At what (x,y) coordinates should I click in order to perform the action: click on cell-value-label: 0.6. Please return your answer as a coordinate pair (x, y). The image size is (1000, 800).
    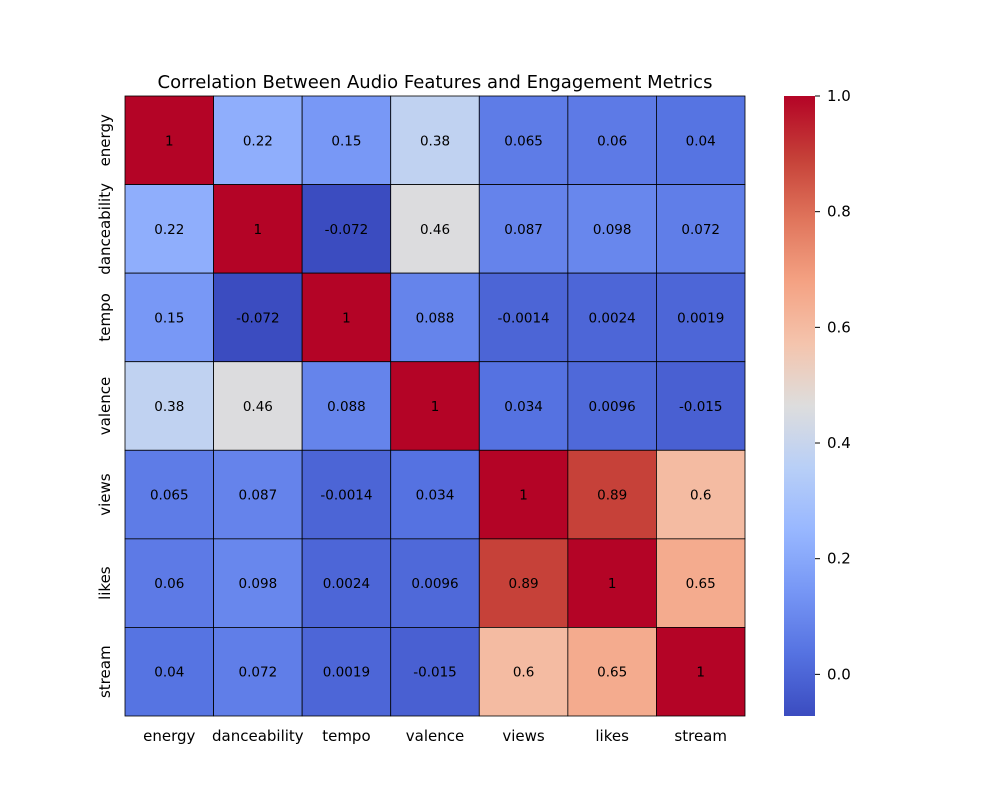
    Looking at the image, I should click on (523, 673).